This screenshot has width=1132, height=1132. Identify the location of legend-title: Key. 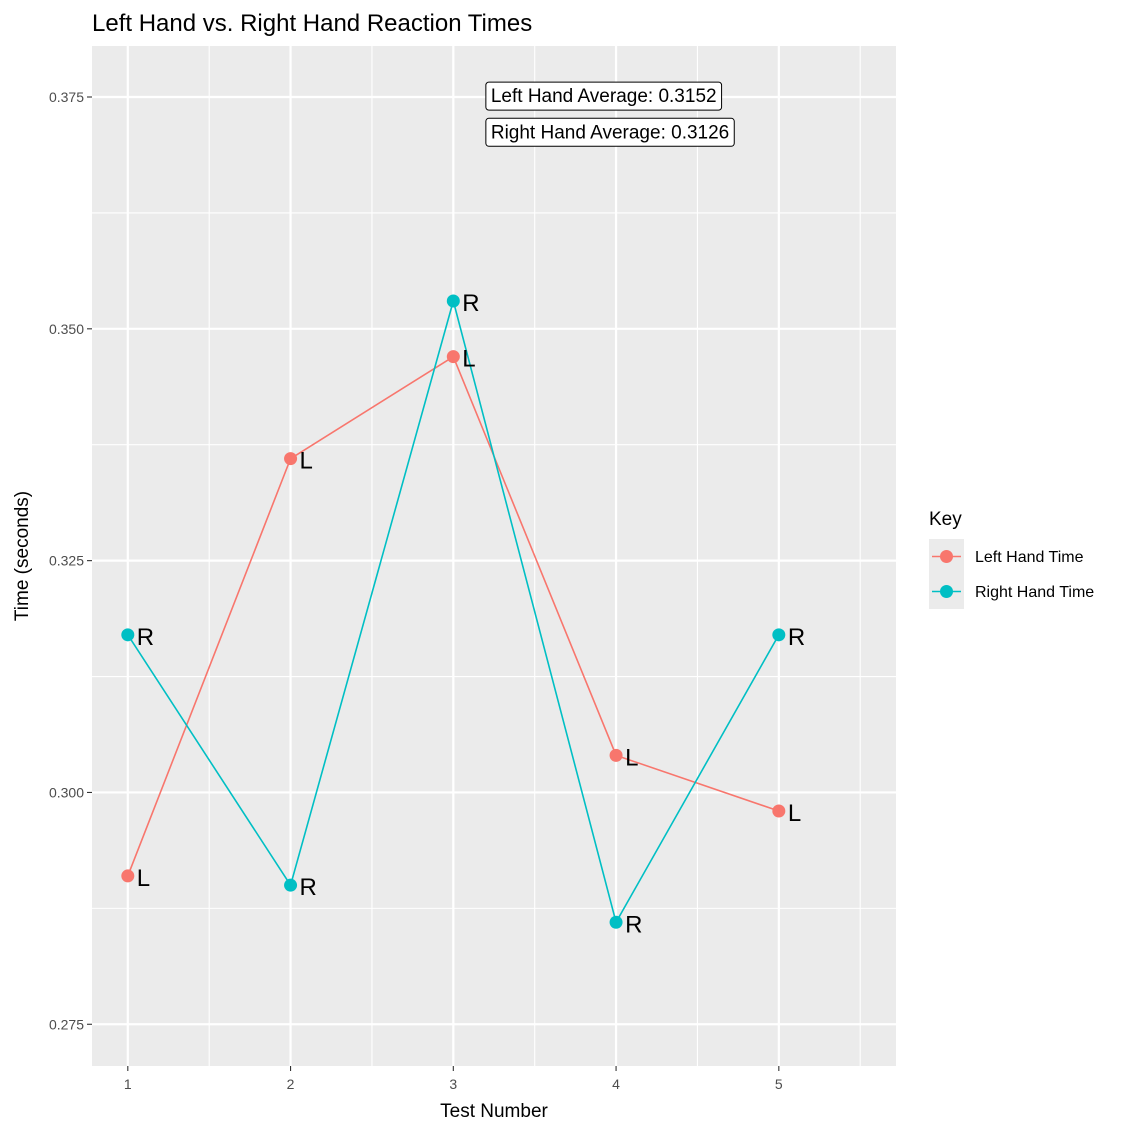
(945, 519).